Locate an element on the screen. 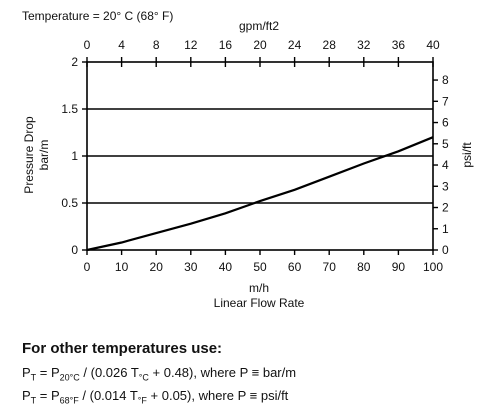 Image resolution: width=490 pixels, height=410 pixels. x-top-tick-label: 12 is located at coordinates (191, 45).